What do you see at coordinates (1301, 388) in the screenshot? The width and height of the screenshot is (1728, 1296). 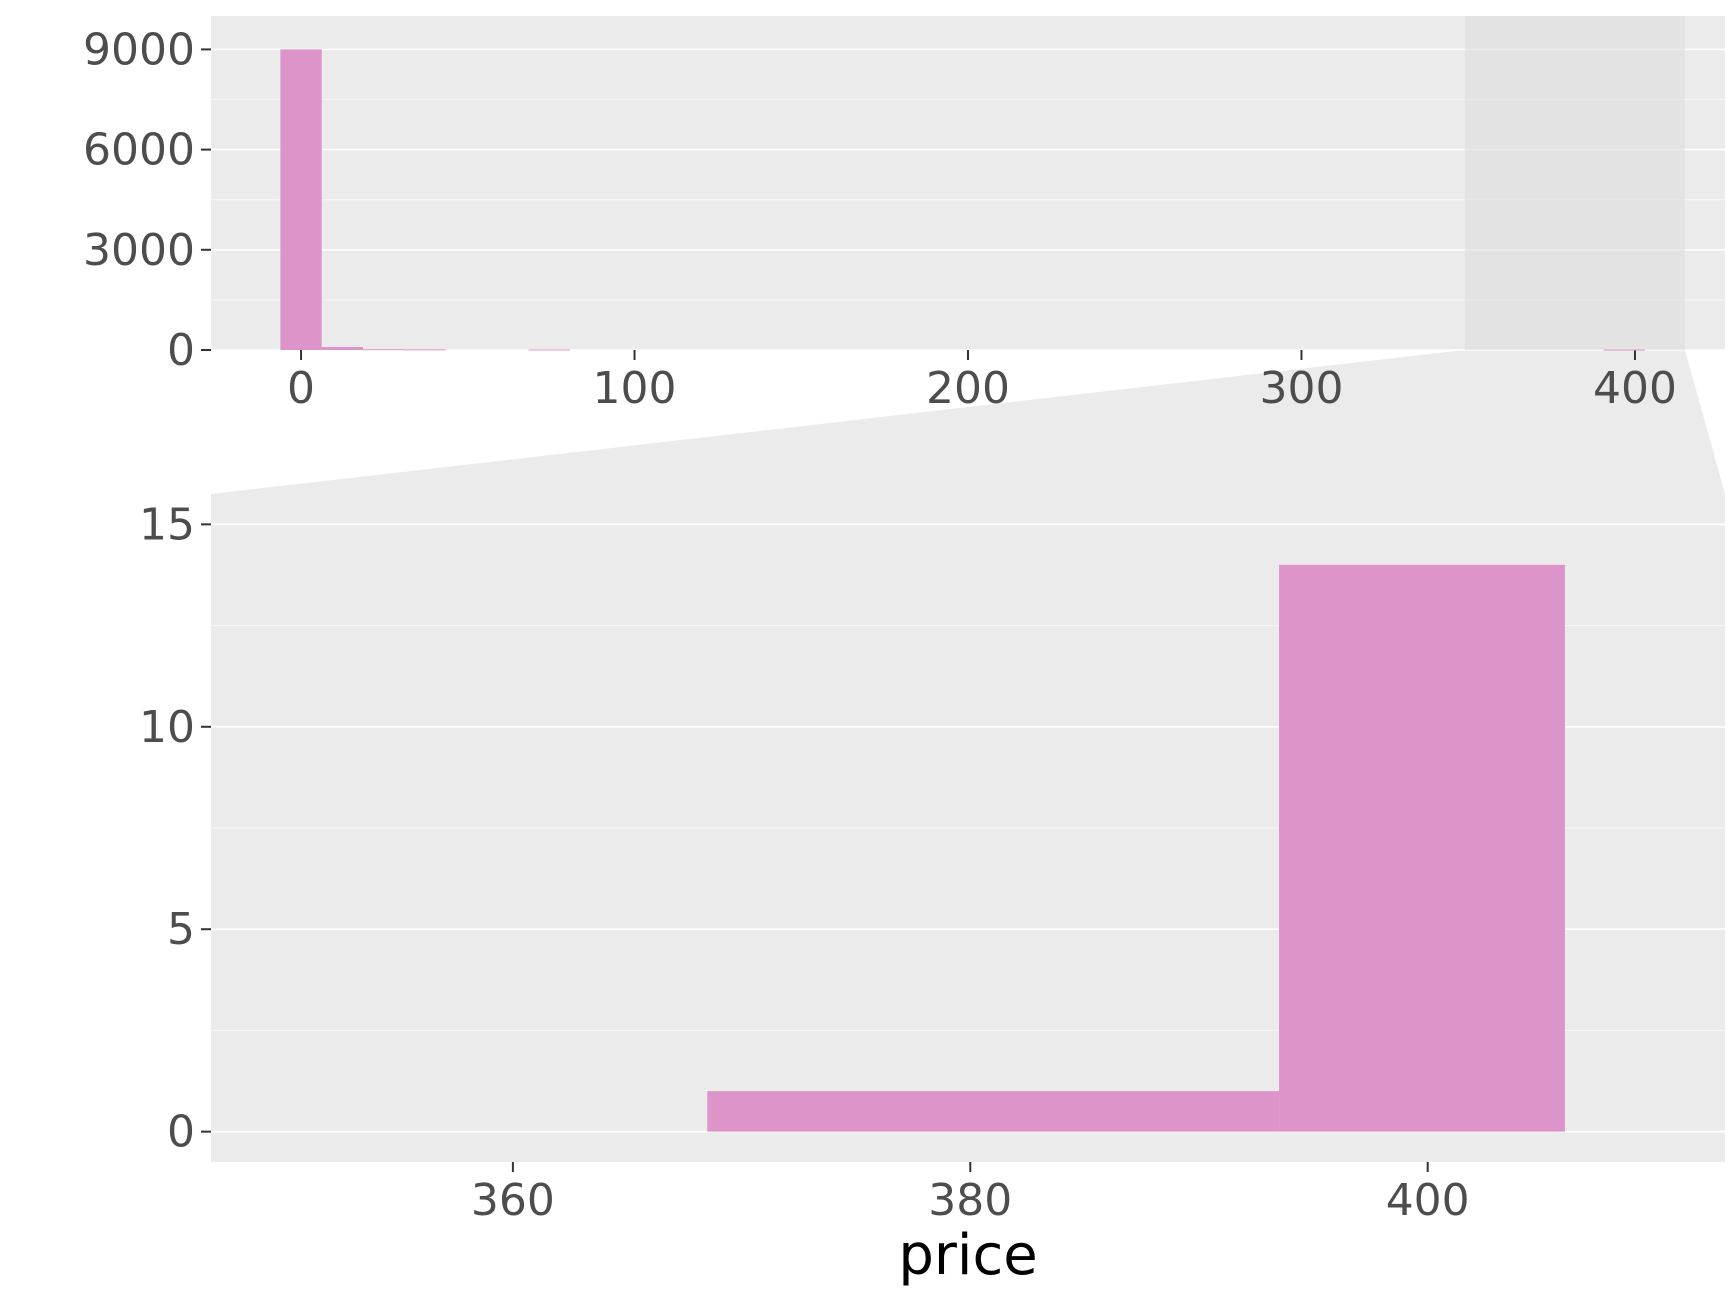 I see `overview-x-tick-label: 300` at bounding box center [1301, 388].